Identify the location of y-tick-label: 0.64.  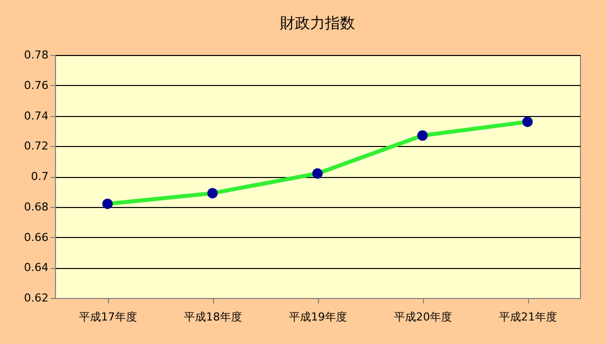
(36, 267).